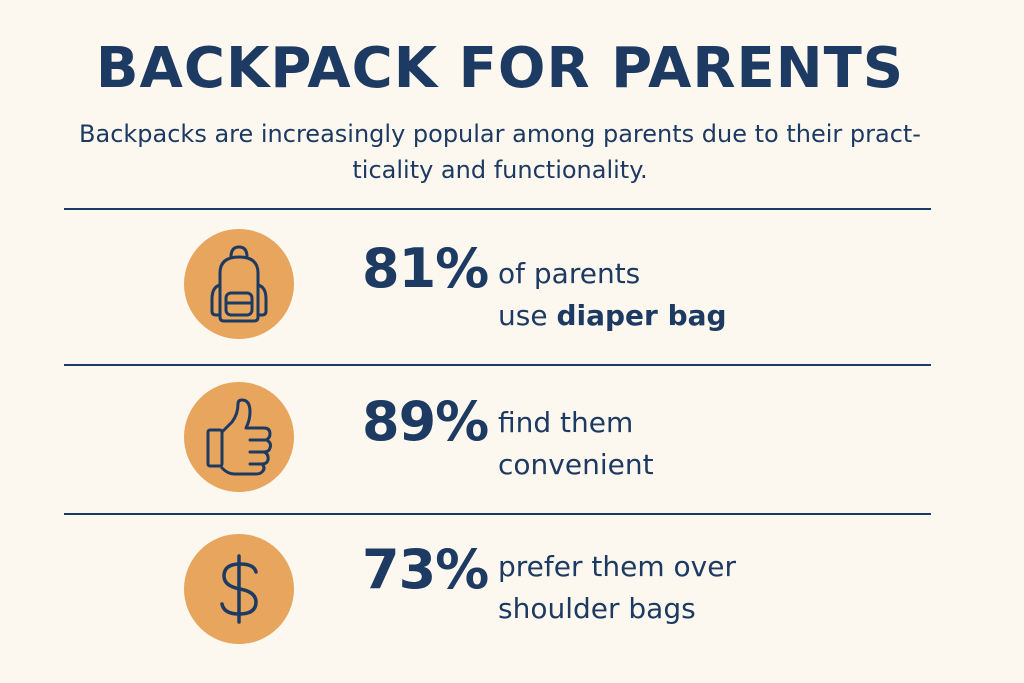 Image resolution: width=1024 pixels, height=683 pixels. What do you see at coordinates (597, 608) in the screenshot?
I see `stat-line-2: shoulder bags` at bounding box center [597, 608].